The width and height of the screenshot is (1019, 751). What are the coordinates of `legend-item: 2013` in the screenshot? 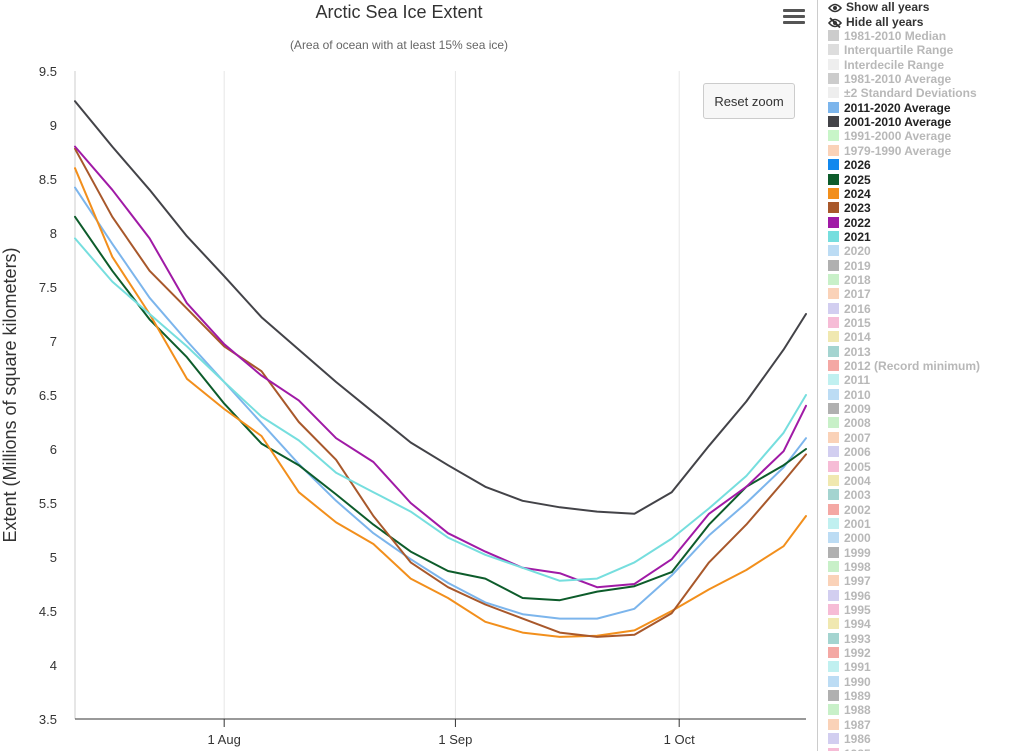 It's located at (849, 352).